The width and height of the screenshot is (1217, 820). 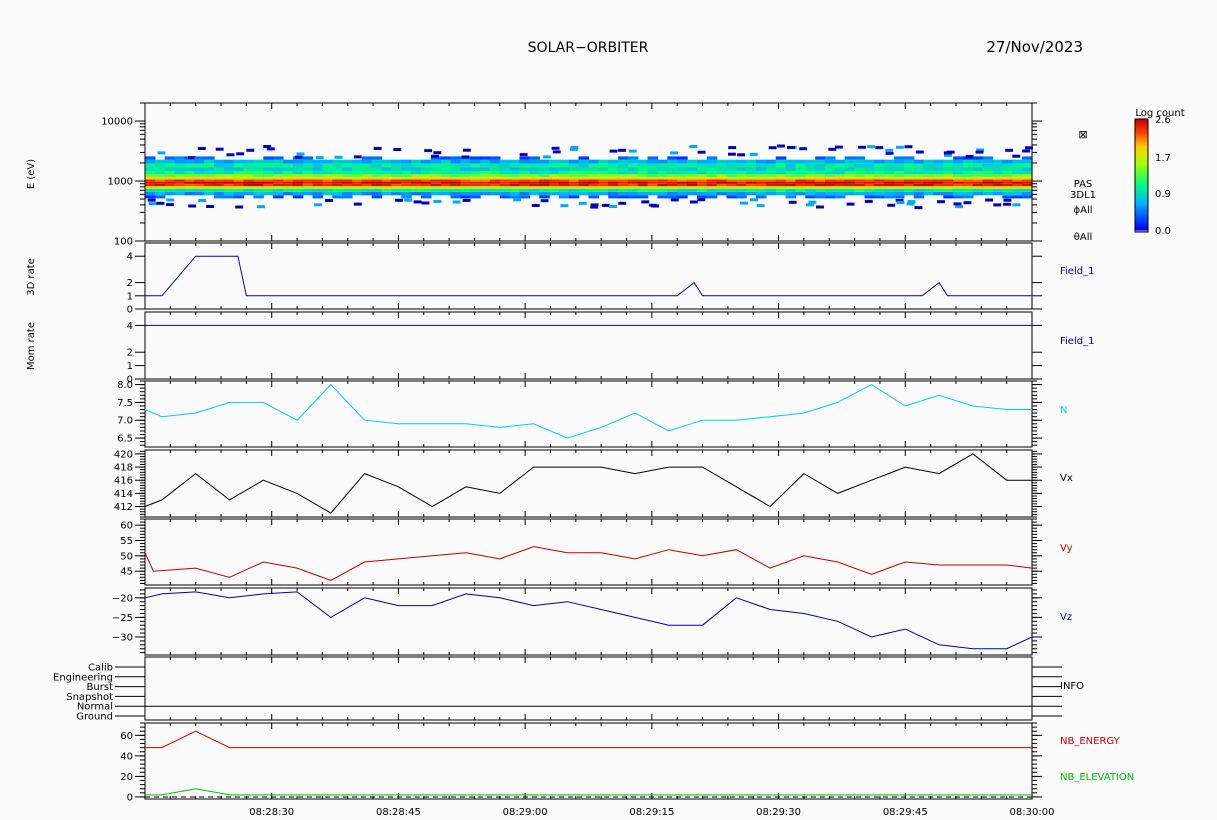 What do you see at coordinates (123, 494) in the screenshot?
I see `y-tick-label: 414` at bounding box center [123, 494].